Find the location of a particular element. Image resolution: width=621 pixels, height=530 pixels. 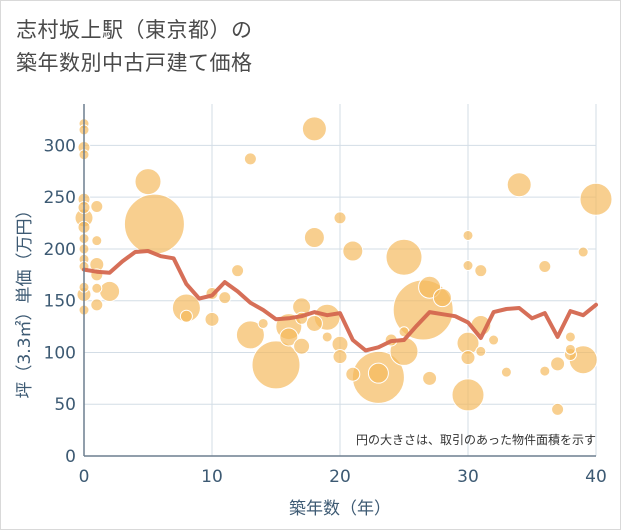

y-tick-label: 300 is located at coordinates (60, 146).